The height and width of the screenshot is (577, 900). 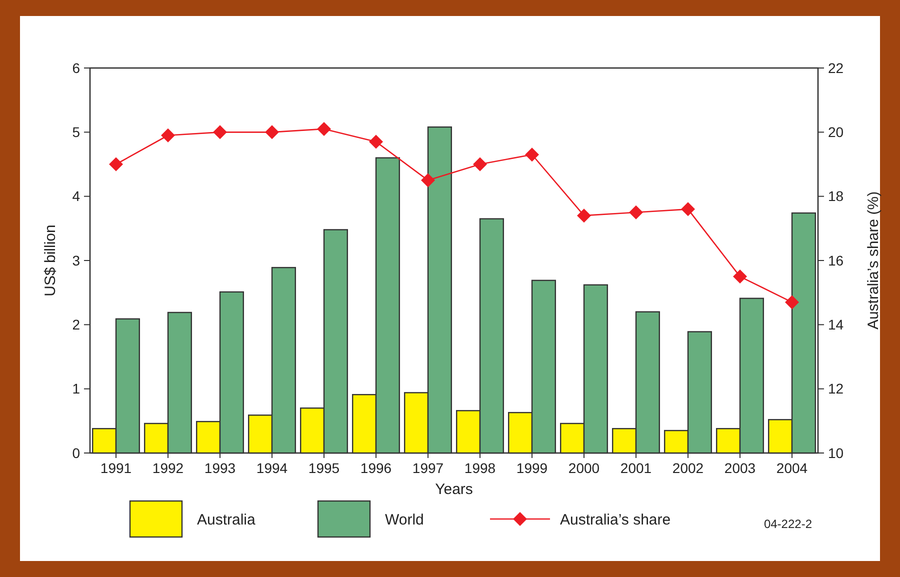 What do you see at coordinates (480, 468) in the screenshot?
I see `x-tick-label: 1998` at bounding box center [480, 468].